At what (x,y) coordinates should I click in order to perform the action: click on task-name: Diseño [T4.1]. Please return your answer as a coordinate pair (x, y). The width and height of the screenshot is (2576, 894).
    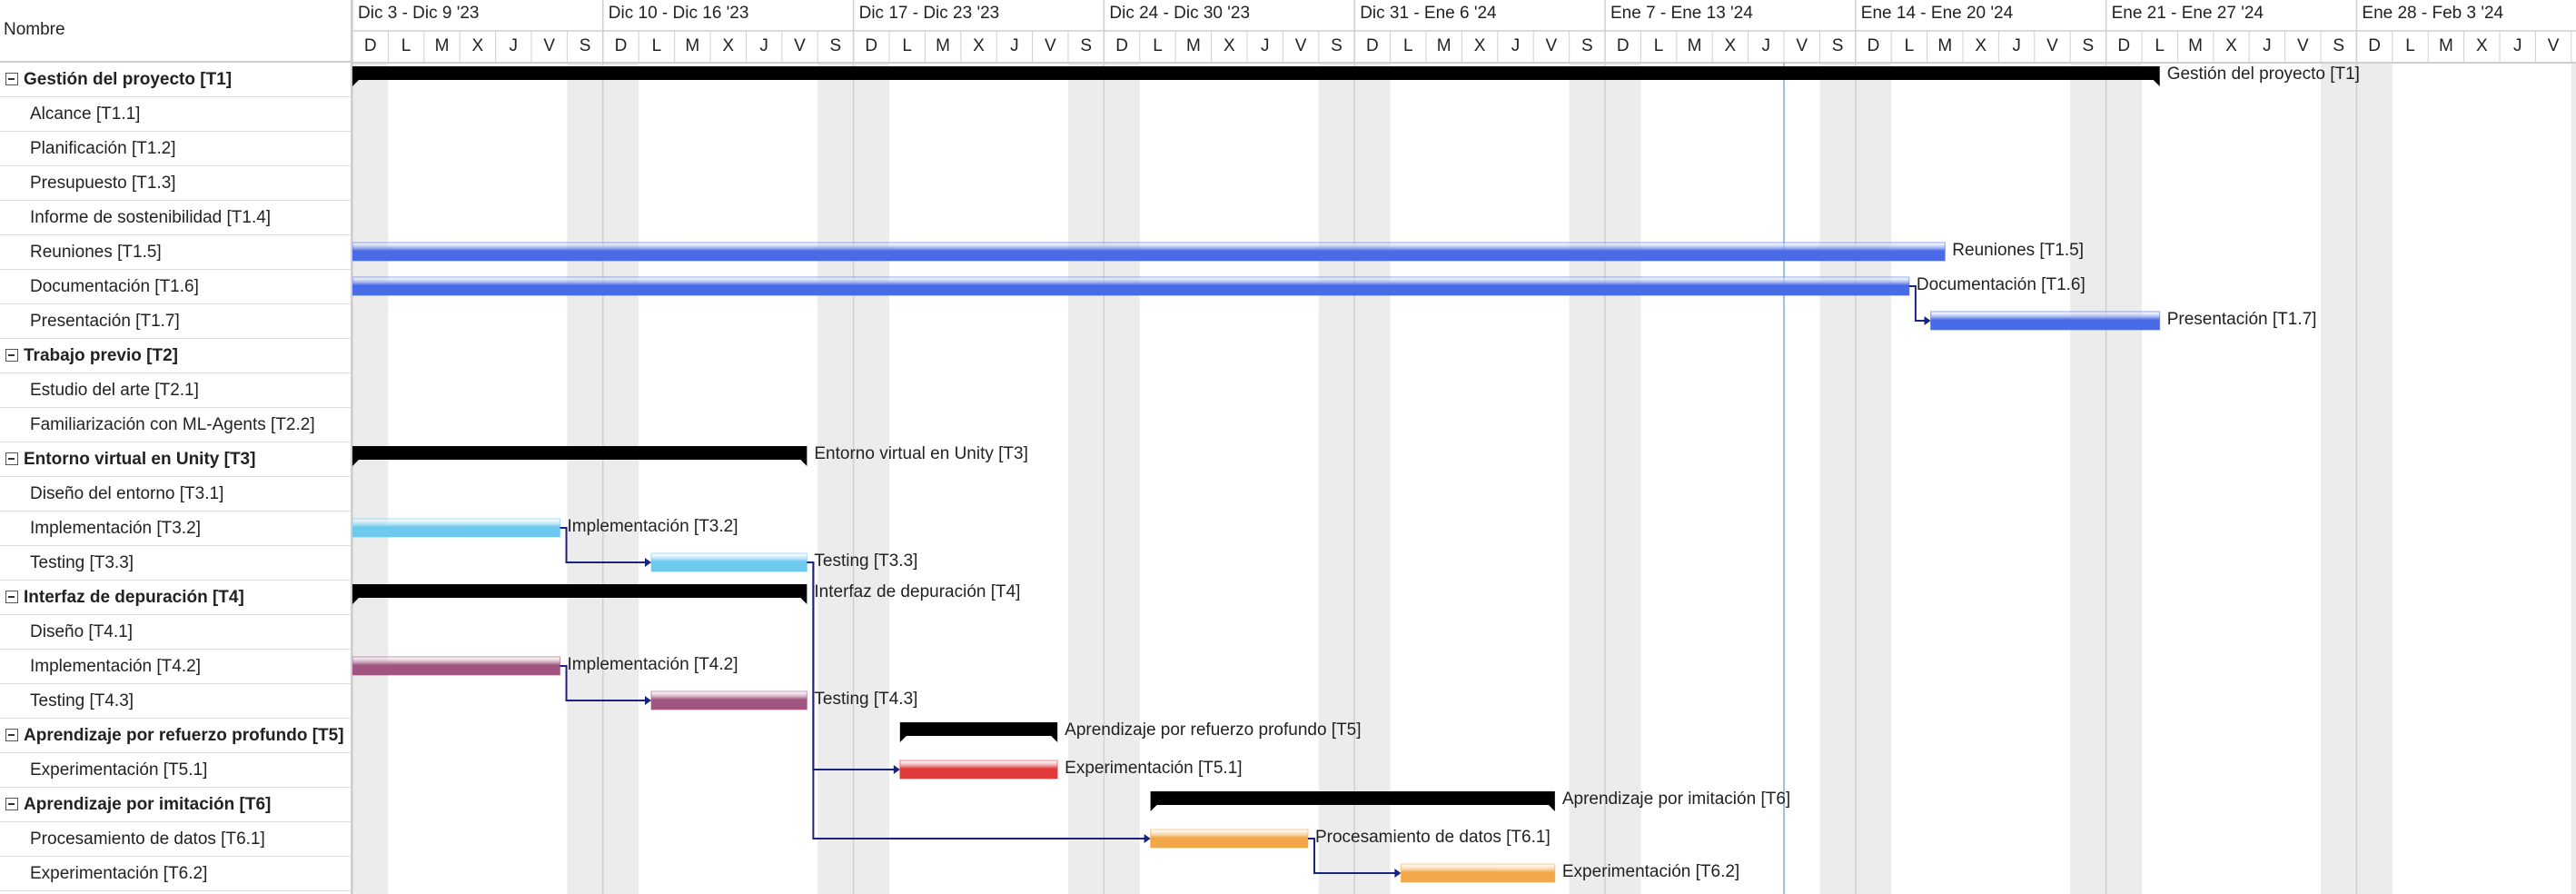
    Looking at the image, I should click on (81, 631).